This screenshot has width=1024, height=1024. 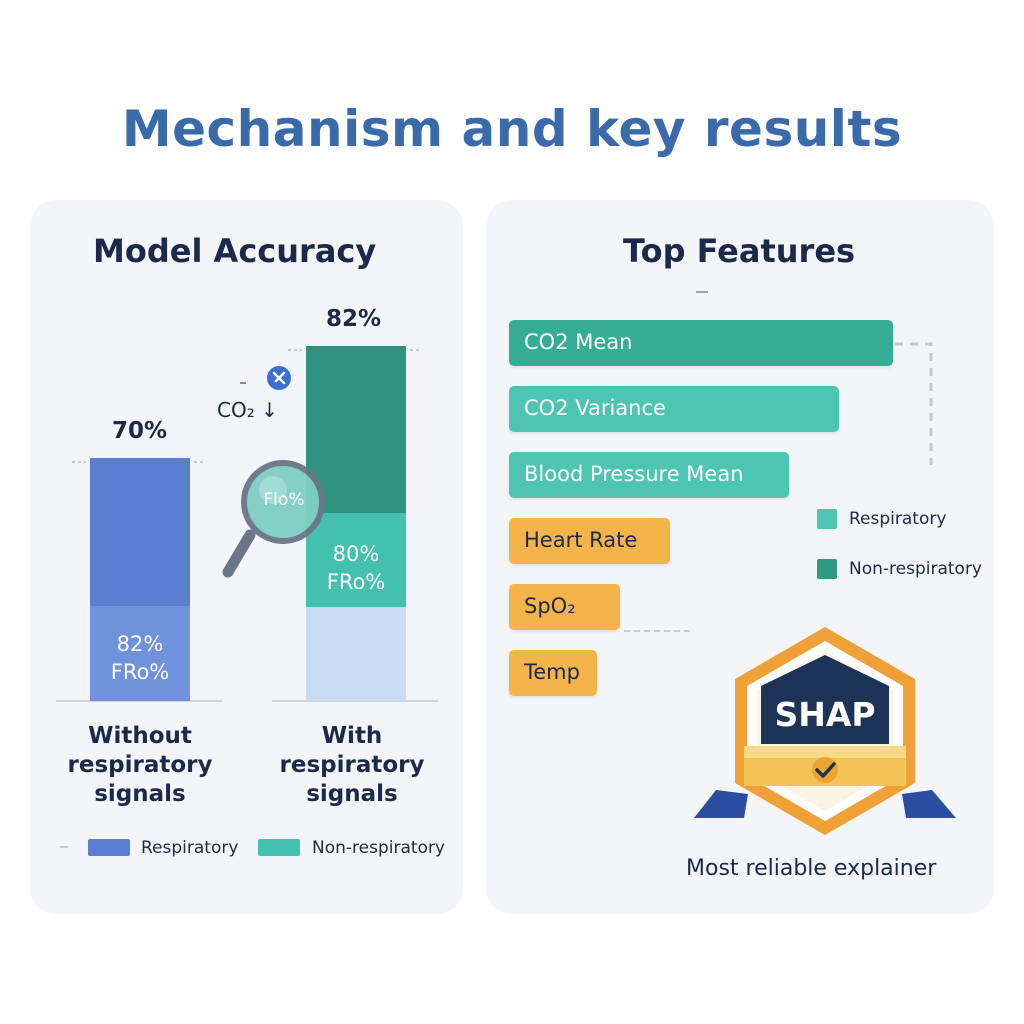 I want to click on feature-label: Heart Rate, so click(x=581, y=540).